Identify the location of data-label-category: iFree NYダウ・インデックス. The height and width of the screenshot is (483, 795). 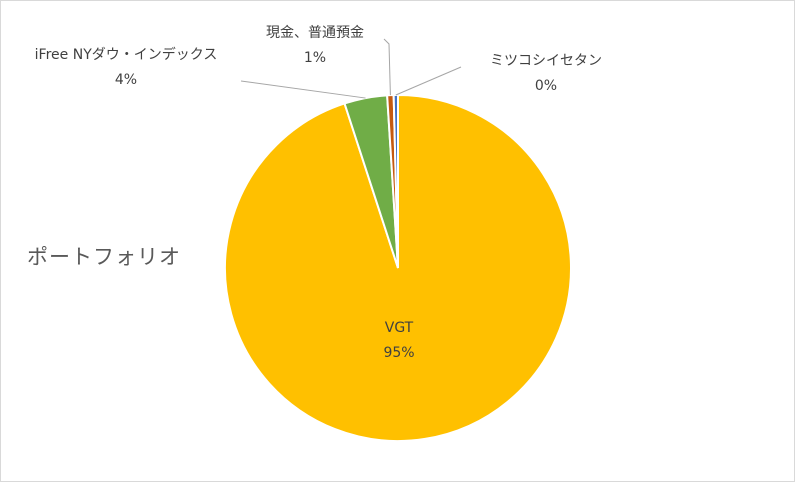
(126, 55).